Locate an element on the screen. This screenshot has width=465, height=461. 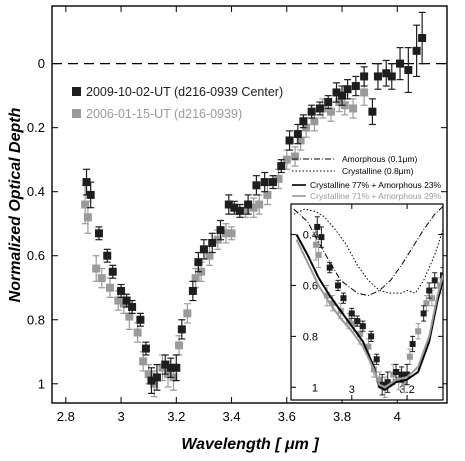
inset-plot: 3 3.2 0.4 0.6 0.8 1 is located at coordinates (367, 302).